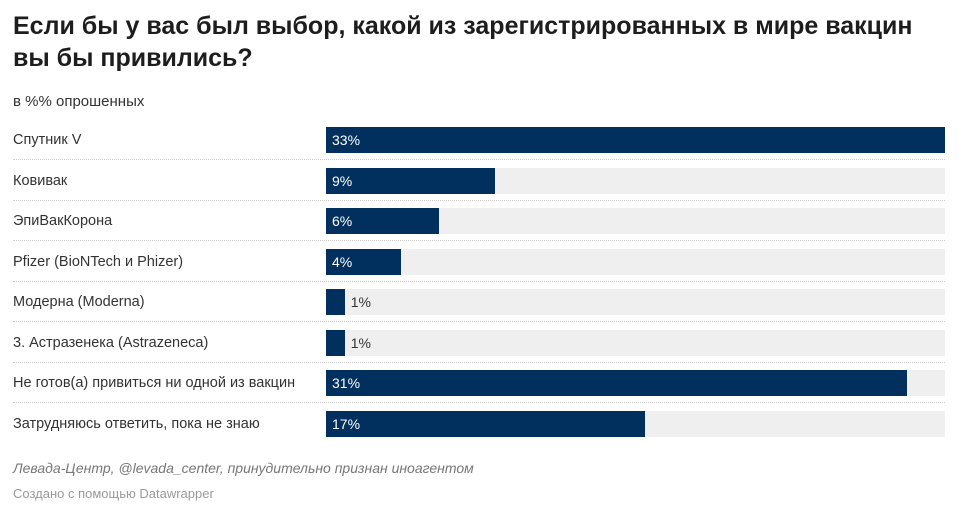  What do you see at coordinates (346, 423) in the screenshot?
I see `value-label: 17%` at bounding box center [346, 423].